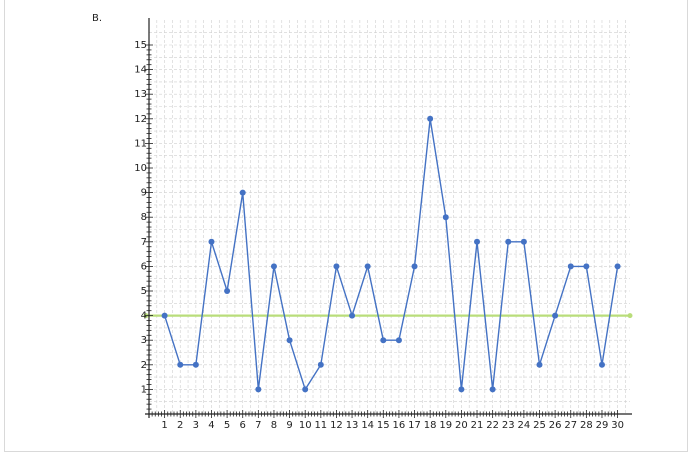 The height and width of the screenshot is (454, 700). Describe the element at coordinates (320, 425) in the screenshot. I see `x-tick-label: 11` at that location.